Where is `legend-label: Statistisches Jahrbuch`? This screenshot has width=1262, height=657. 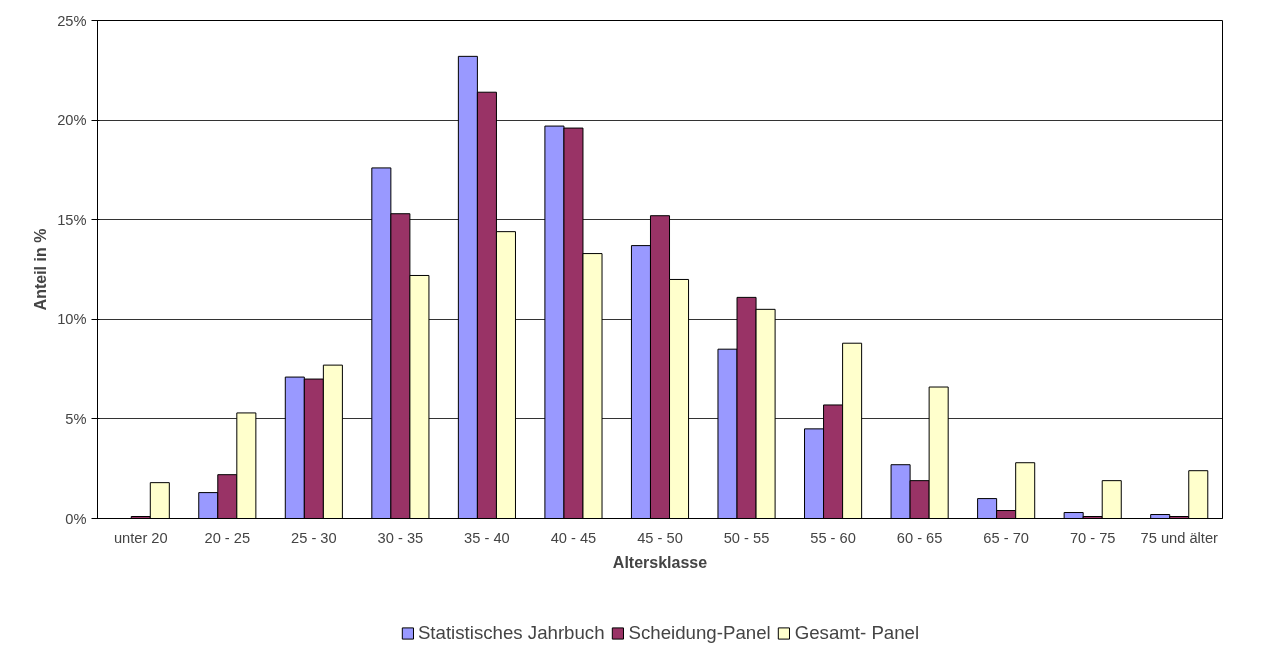
legend-label: Statistisches Jahrbuch is located at coordinates (511, 633).